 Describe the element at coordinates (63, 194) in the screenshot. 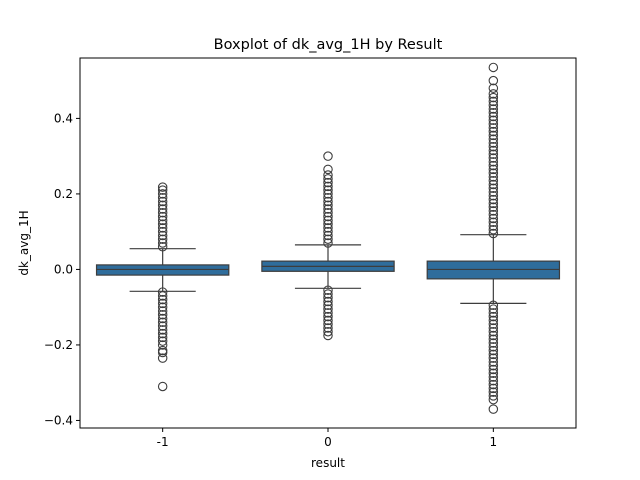

I see `y-tick-label: 0.2` at that location.